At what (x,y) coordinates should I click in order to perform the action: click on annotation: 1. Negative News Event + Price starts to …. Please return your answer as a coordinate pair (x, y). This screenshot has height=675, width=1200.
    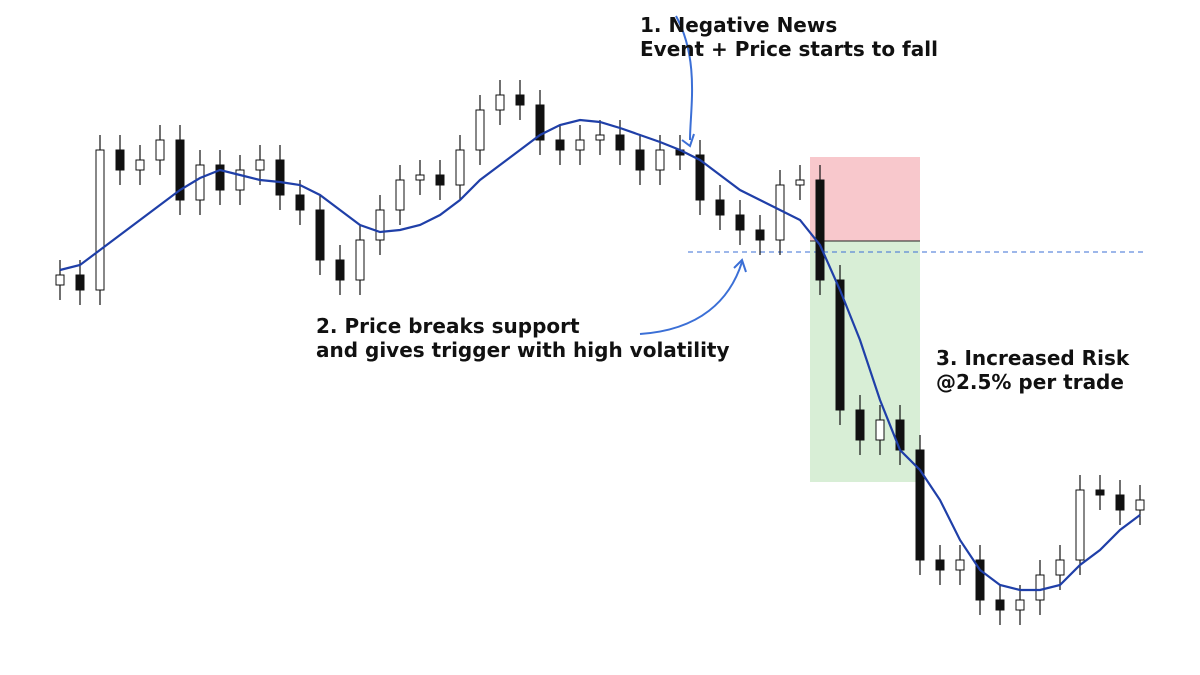
    Looking at the image, I should click on (789, 37).